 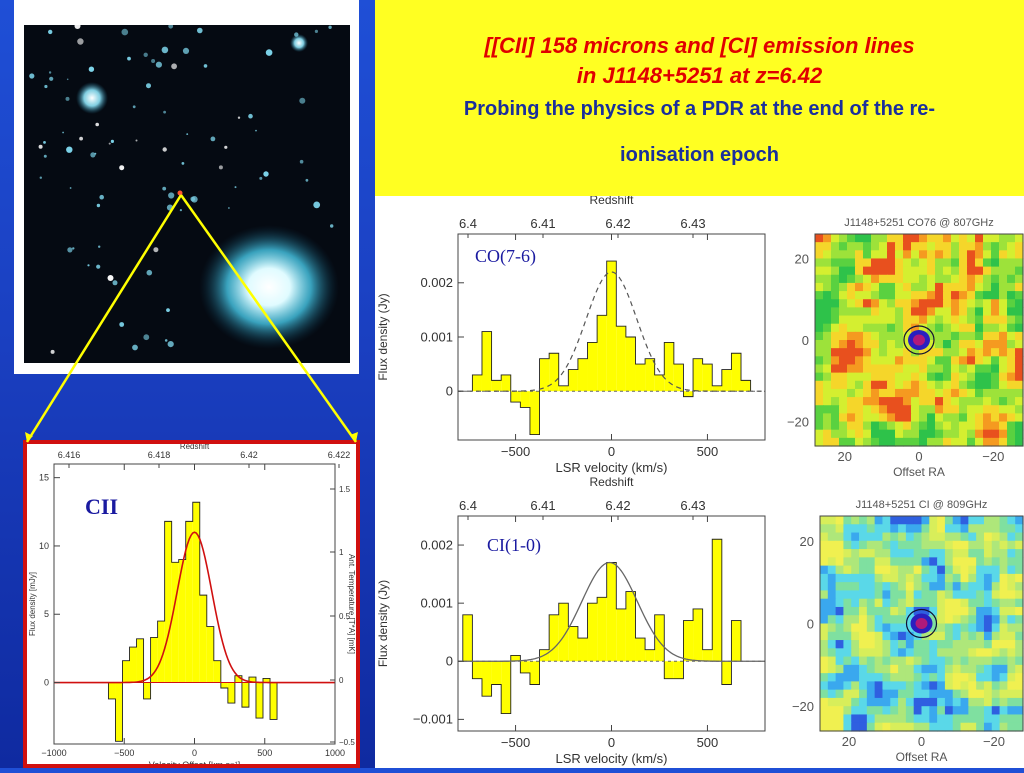 I want to click on redshift-tick-label: 6.42, so click(x=249, y=455).